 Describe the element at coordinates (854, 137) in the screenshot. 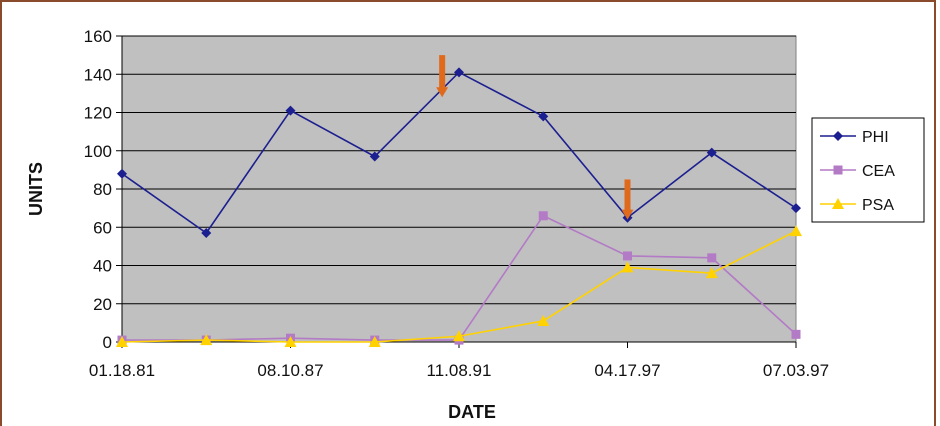

I see `legend-item-phi: PHI` at that location.